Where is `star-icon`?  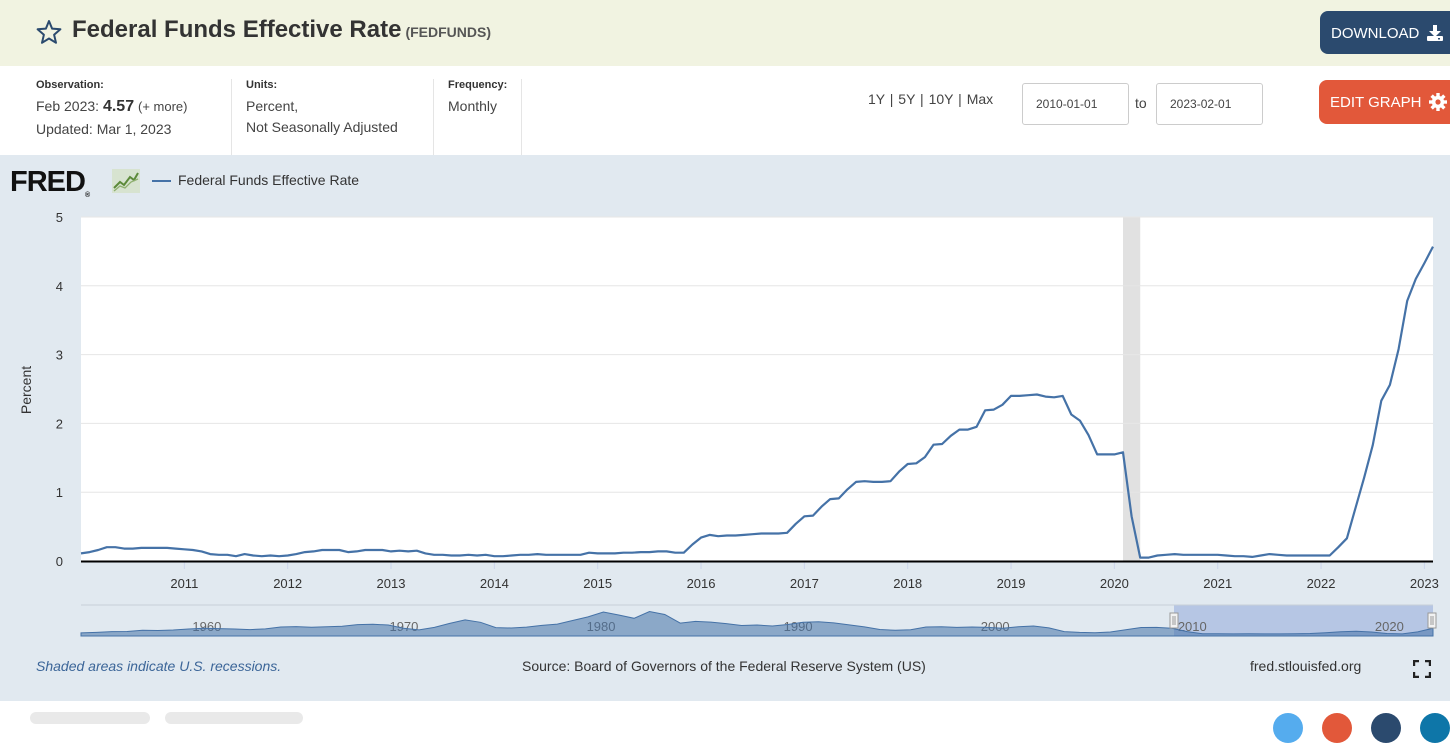 star-icon is located at coordinates (49, 32).